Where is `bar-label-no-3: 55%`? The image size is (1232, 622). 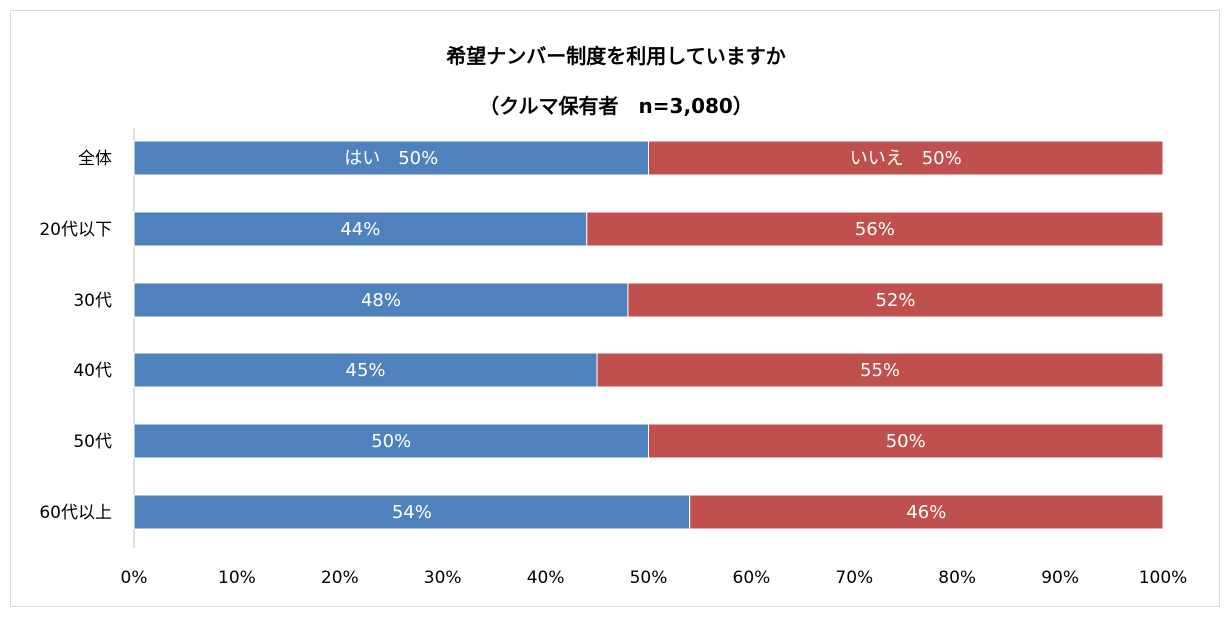 bar-label-no-3: 55% is located at coordinates (880, 370).